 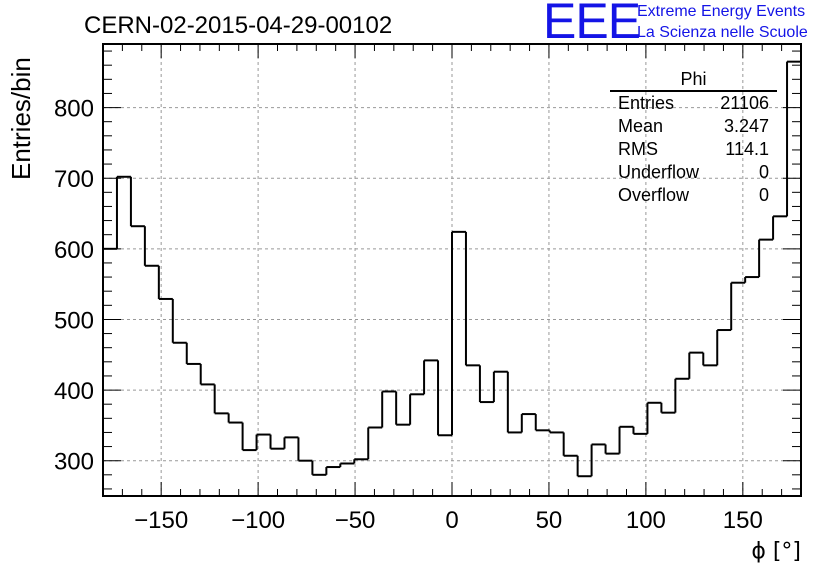 What do you see at coordinates (747, 149) in the screenshot?
I see `stat-value-rms: 114.1` at bounding box center [747, 149].